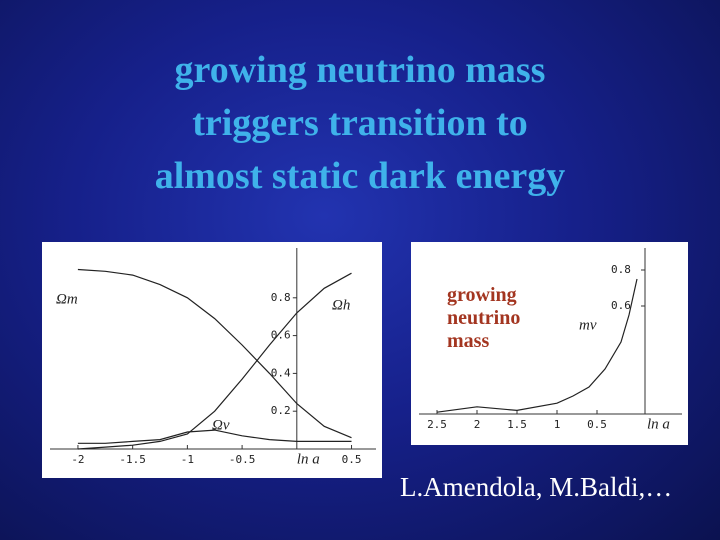 Image resolution: width=720 pixels, height=540 pixels. Describe the element at coordinates (360, 70) in the screenshot. I see `title-line: growing neutrino mass` at that location.